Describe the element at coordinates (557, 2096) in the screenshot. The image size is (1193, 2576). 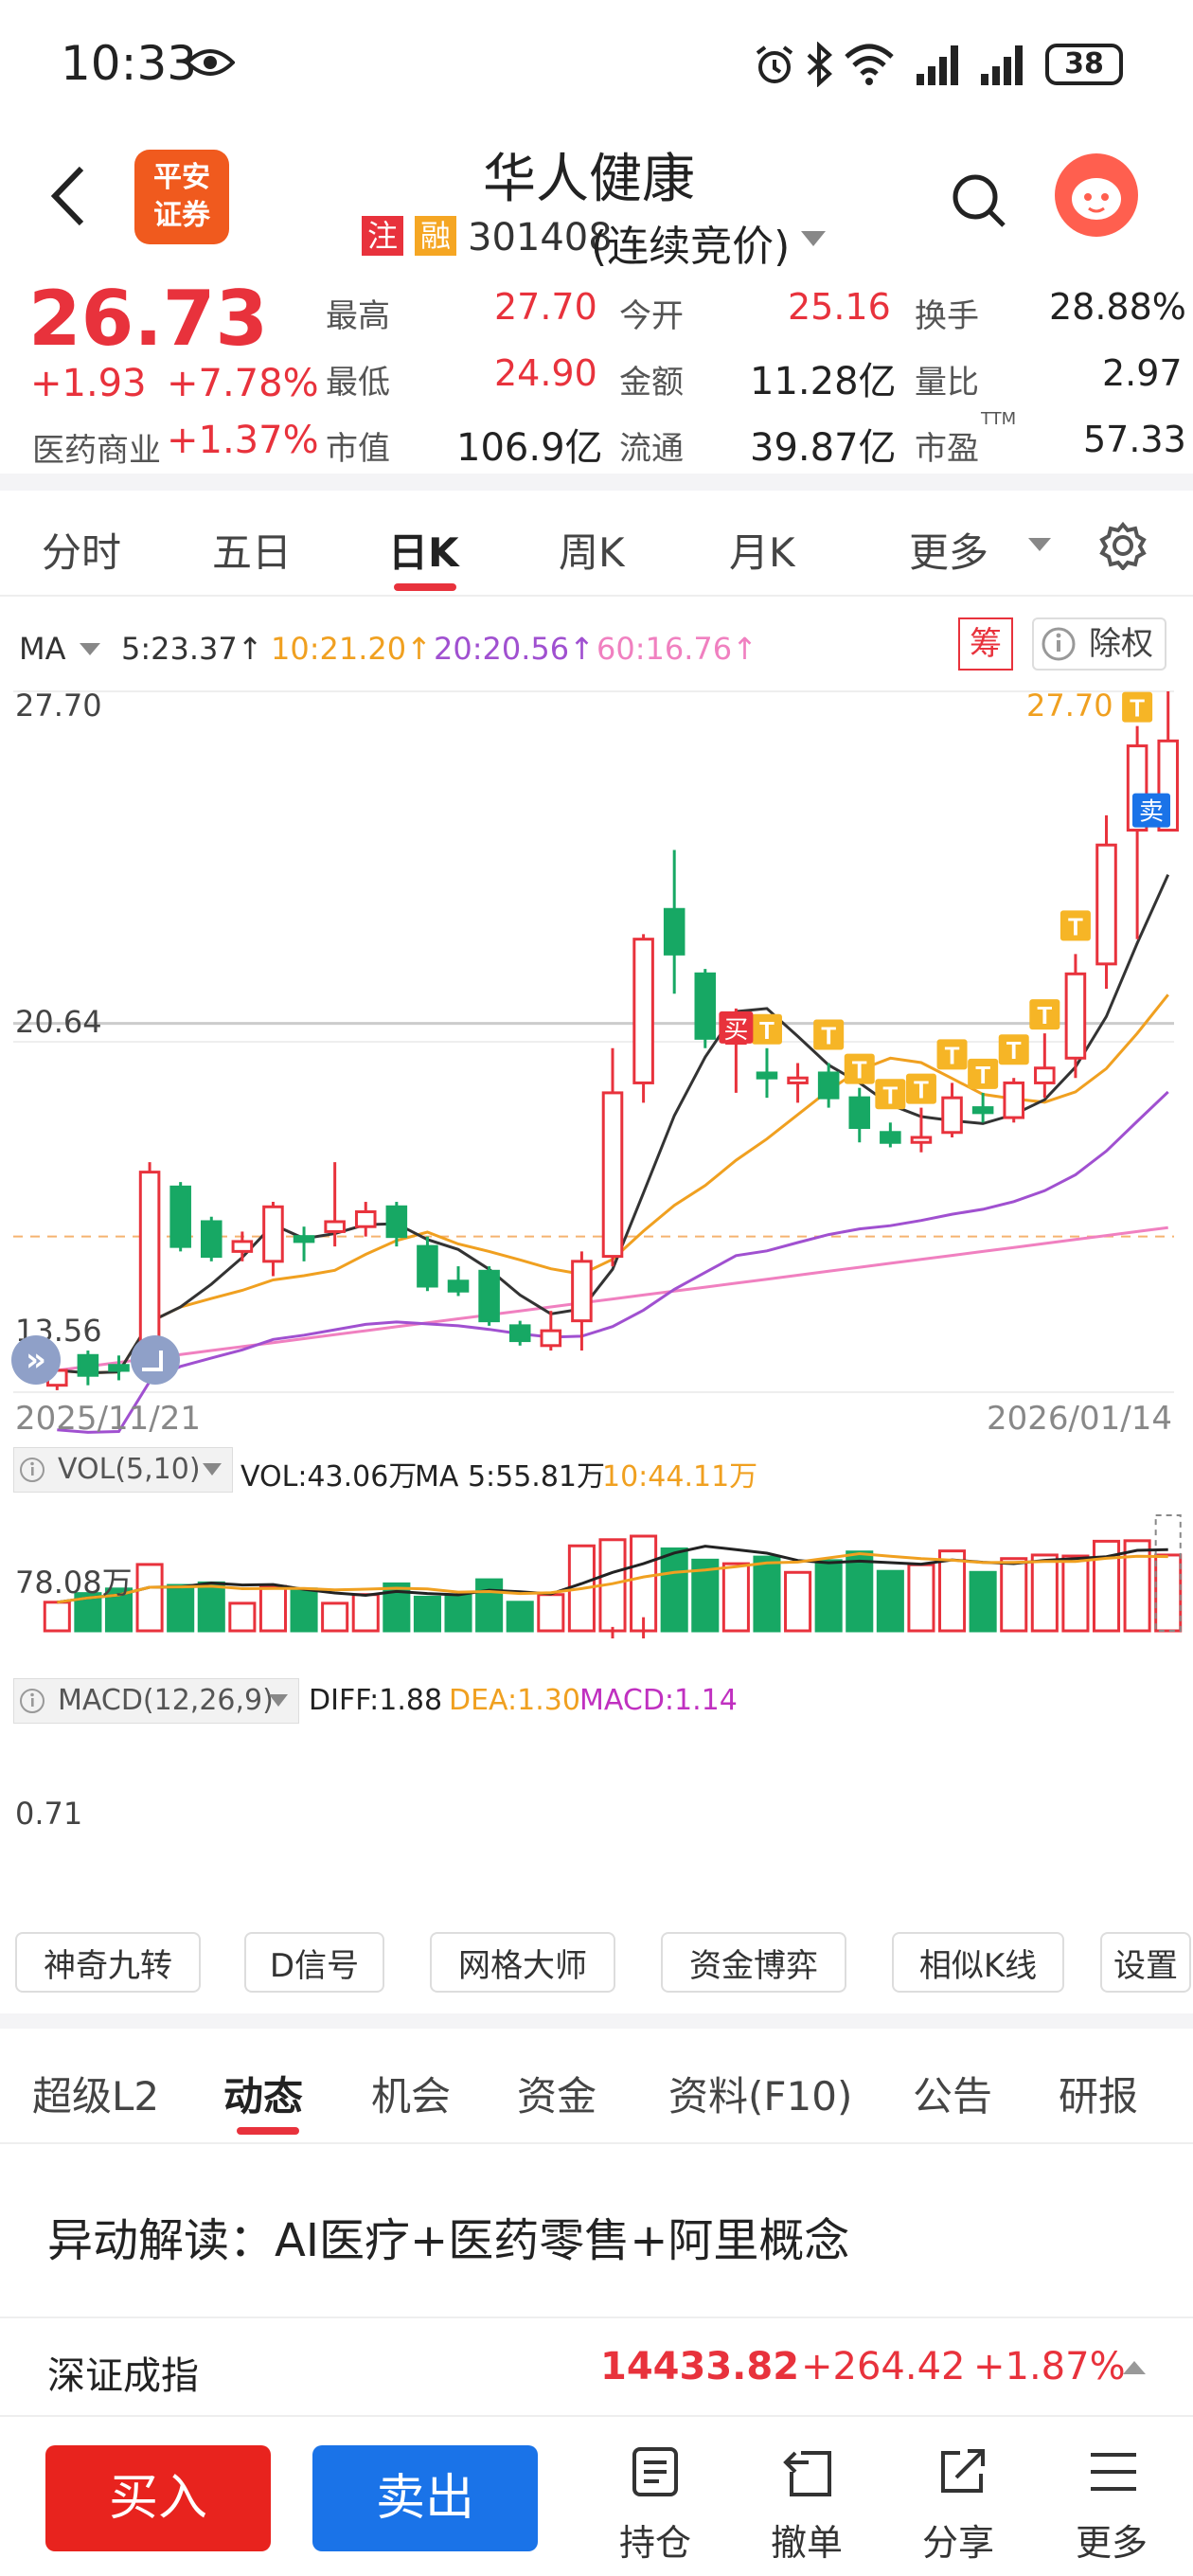
I see `tab-zijin: 资金` at that location.